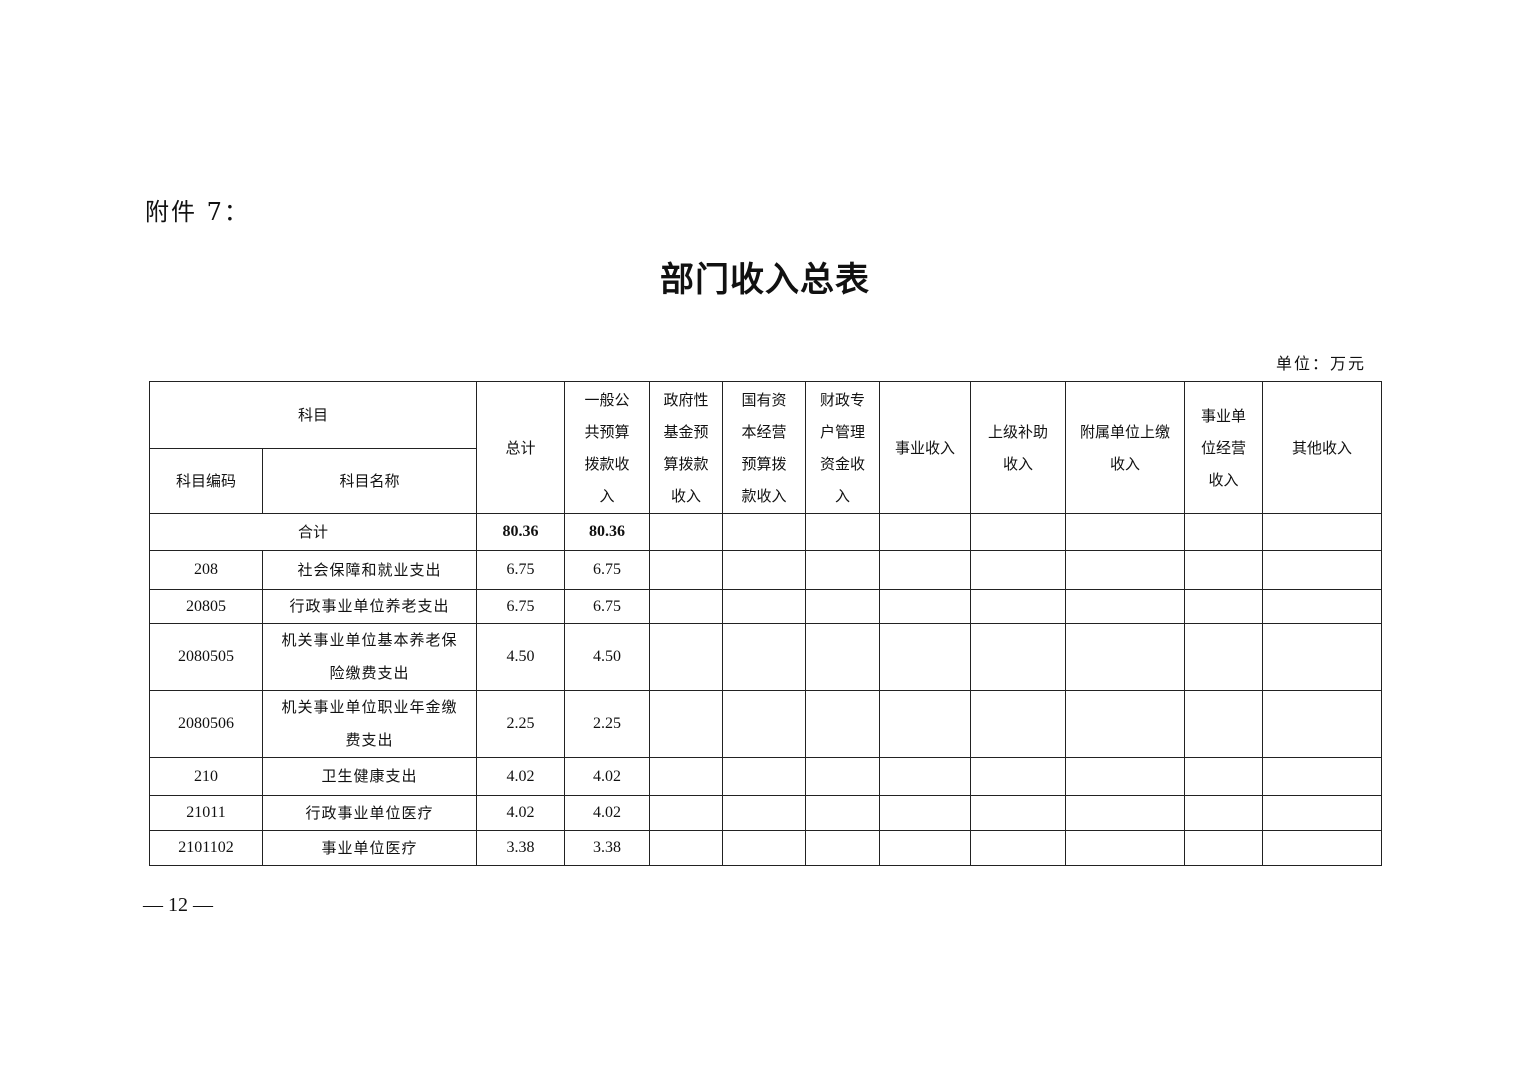 This screenshot has width=1520, height=1074. Describe the element at coordinates (369, 813) in the screenshot. I see `row-name: 行政事业单位医疗` at that location.